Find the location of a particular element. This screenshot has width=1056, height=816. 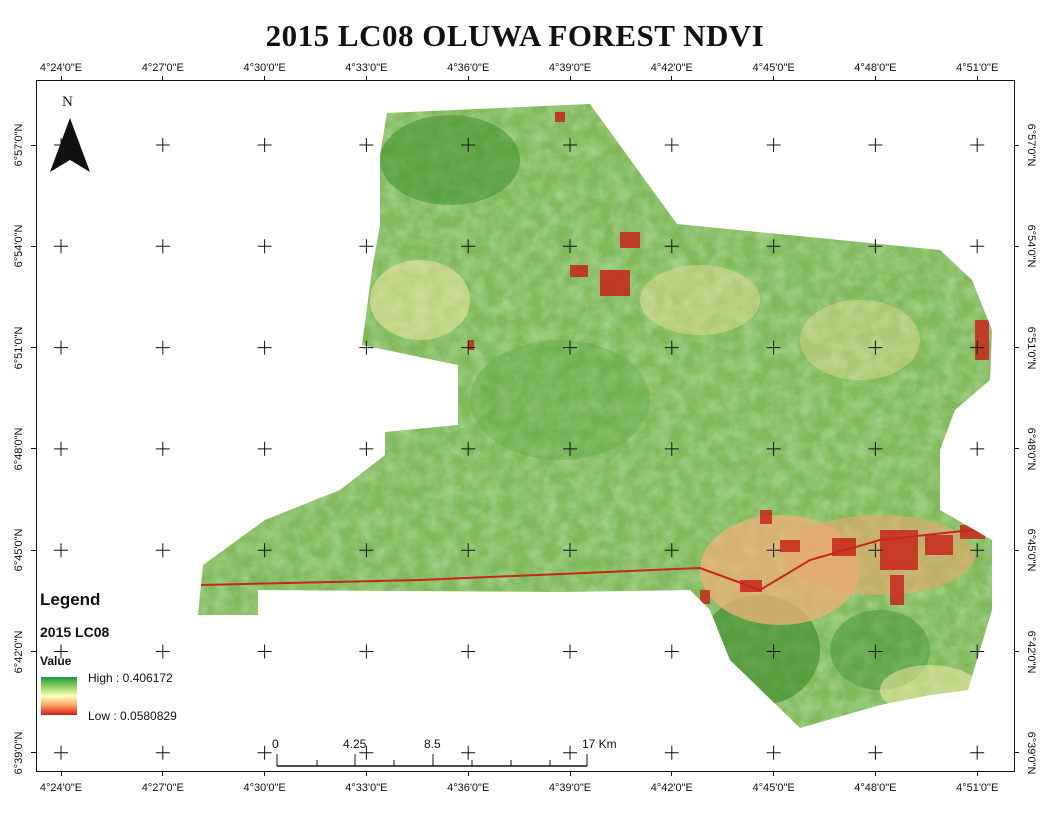

scale-label-1: 4.25 is located at coordinates (355, 744).